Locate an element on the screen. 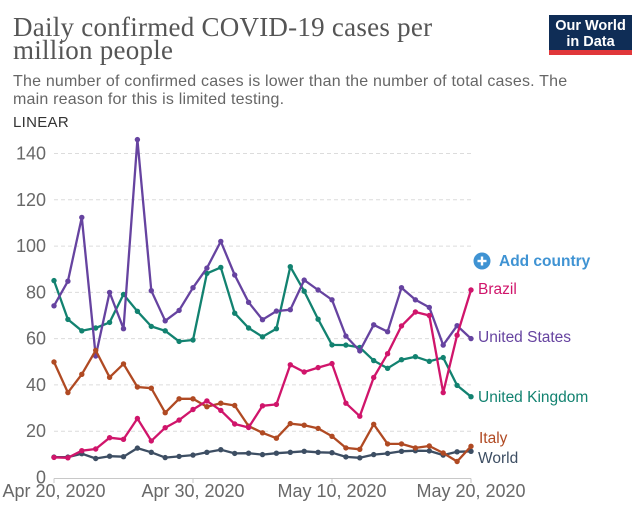 This screenshot has width=640, height=518. svg-text: 60 is located at coordinates (36, 339).